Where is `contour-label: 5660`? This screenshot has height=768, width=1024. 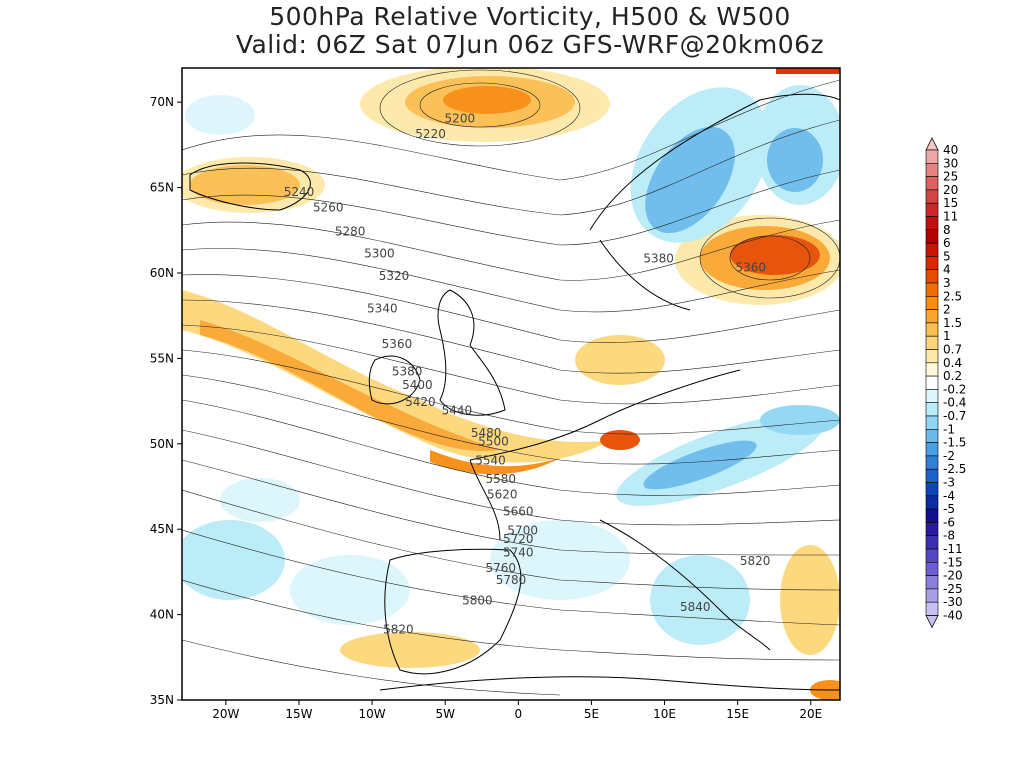 contour-label: 5660 is located at coordinates (518, 512).